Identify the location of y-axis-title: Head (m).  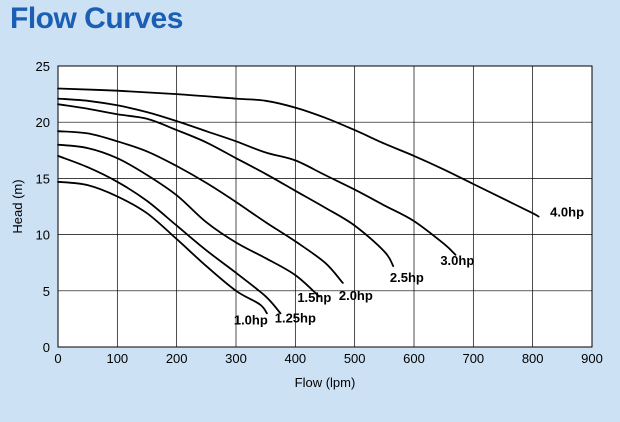
(17, 206).